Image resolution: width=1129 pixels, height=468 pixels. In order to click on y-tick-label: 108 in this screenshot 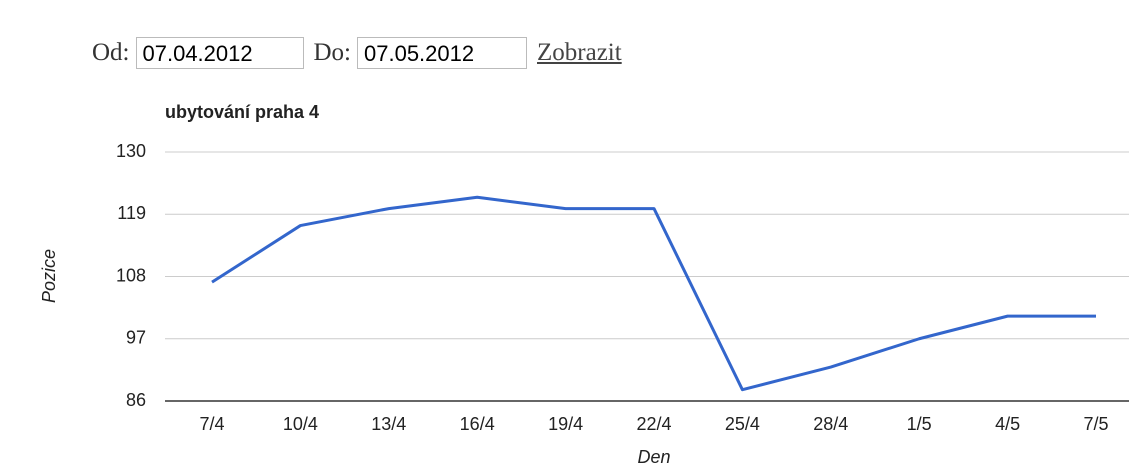, I will do `click(131, 275)`.